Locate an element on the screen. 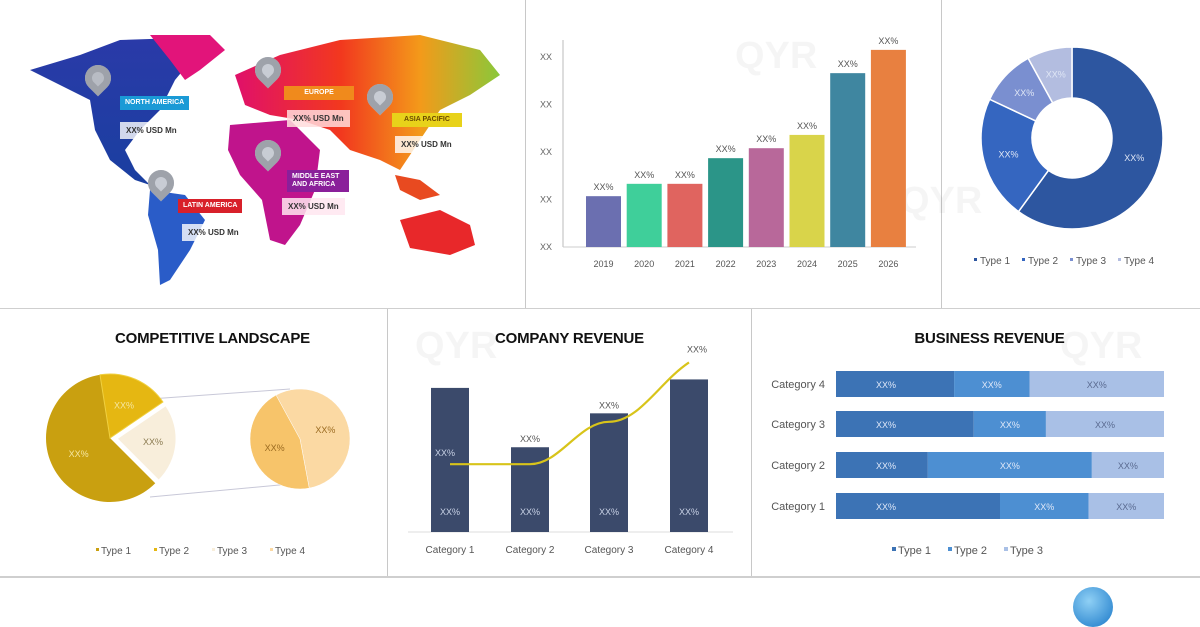 The height and width of the screenshot is (627, 1200). y-tick-label: Category 3 is located at coordinates (798, 425).